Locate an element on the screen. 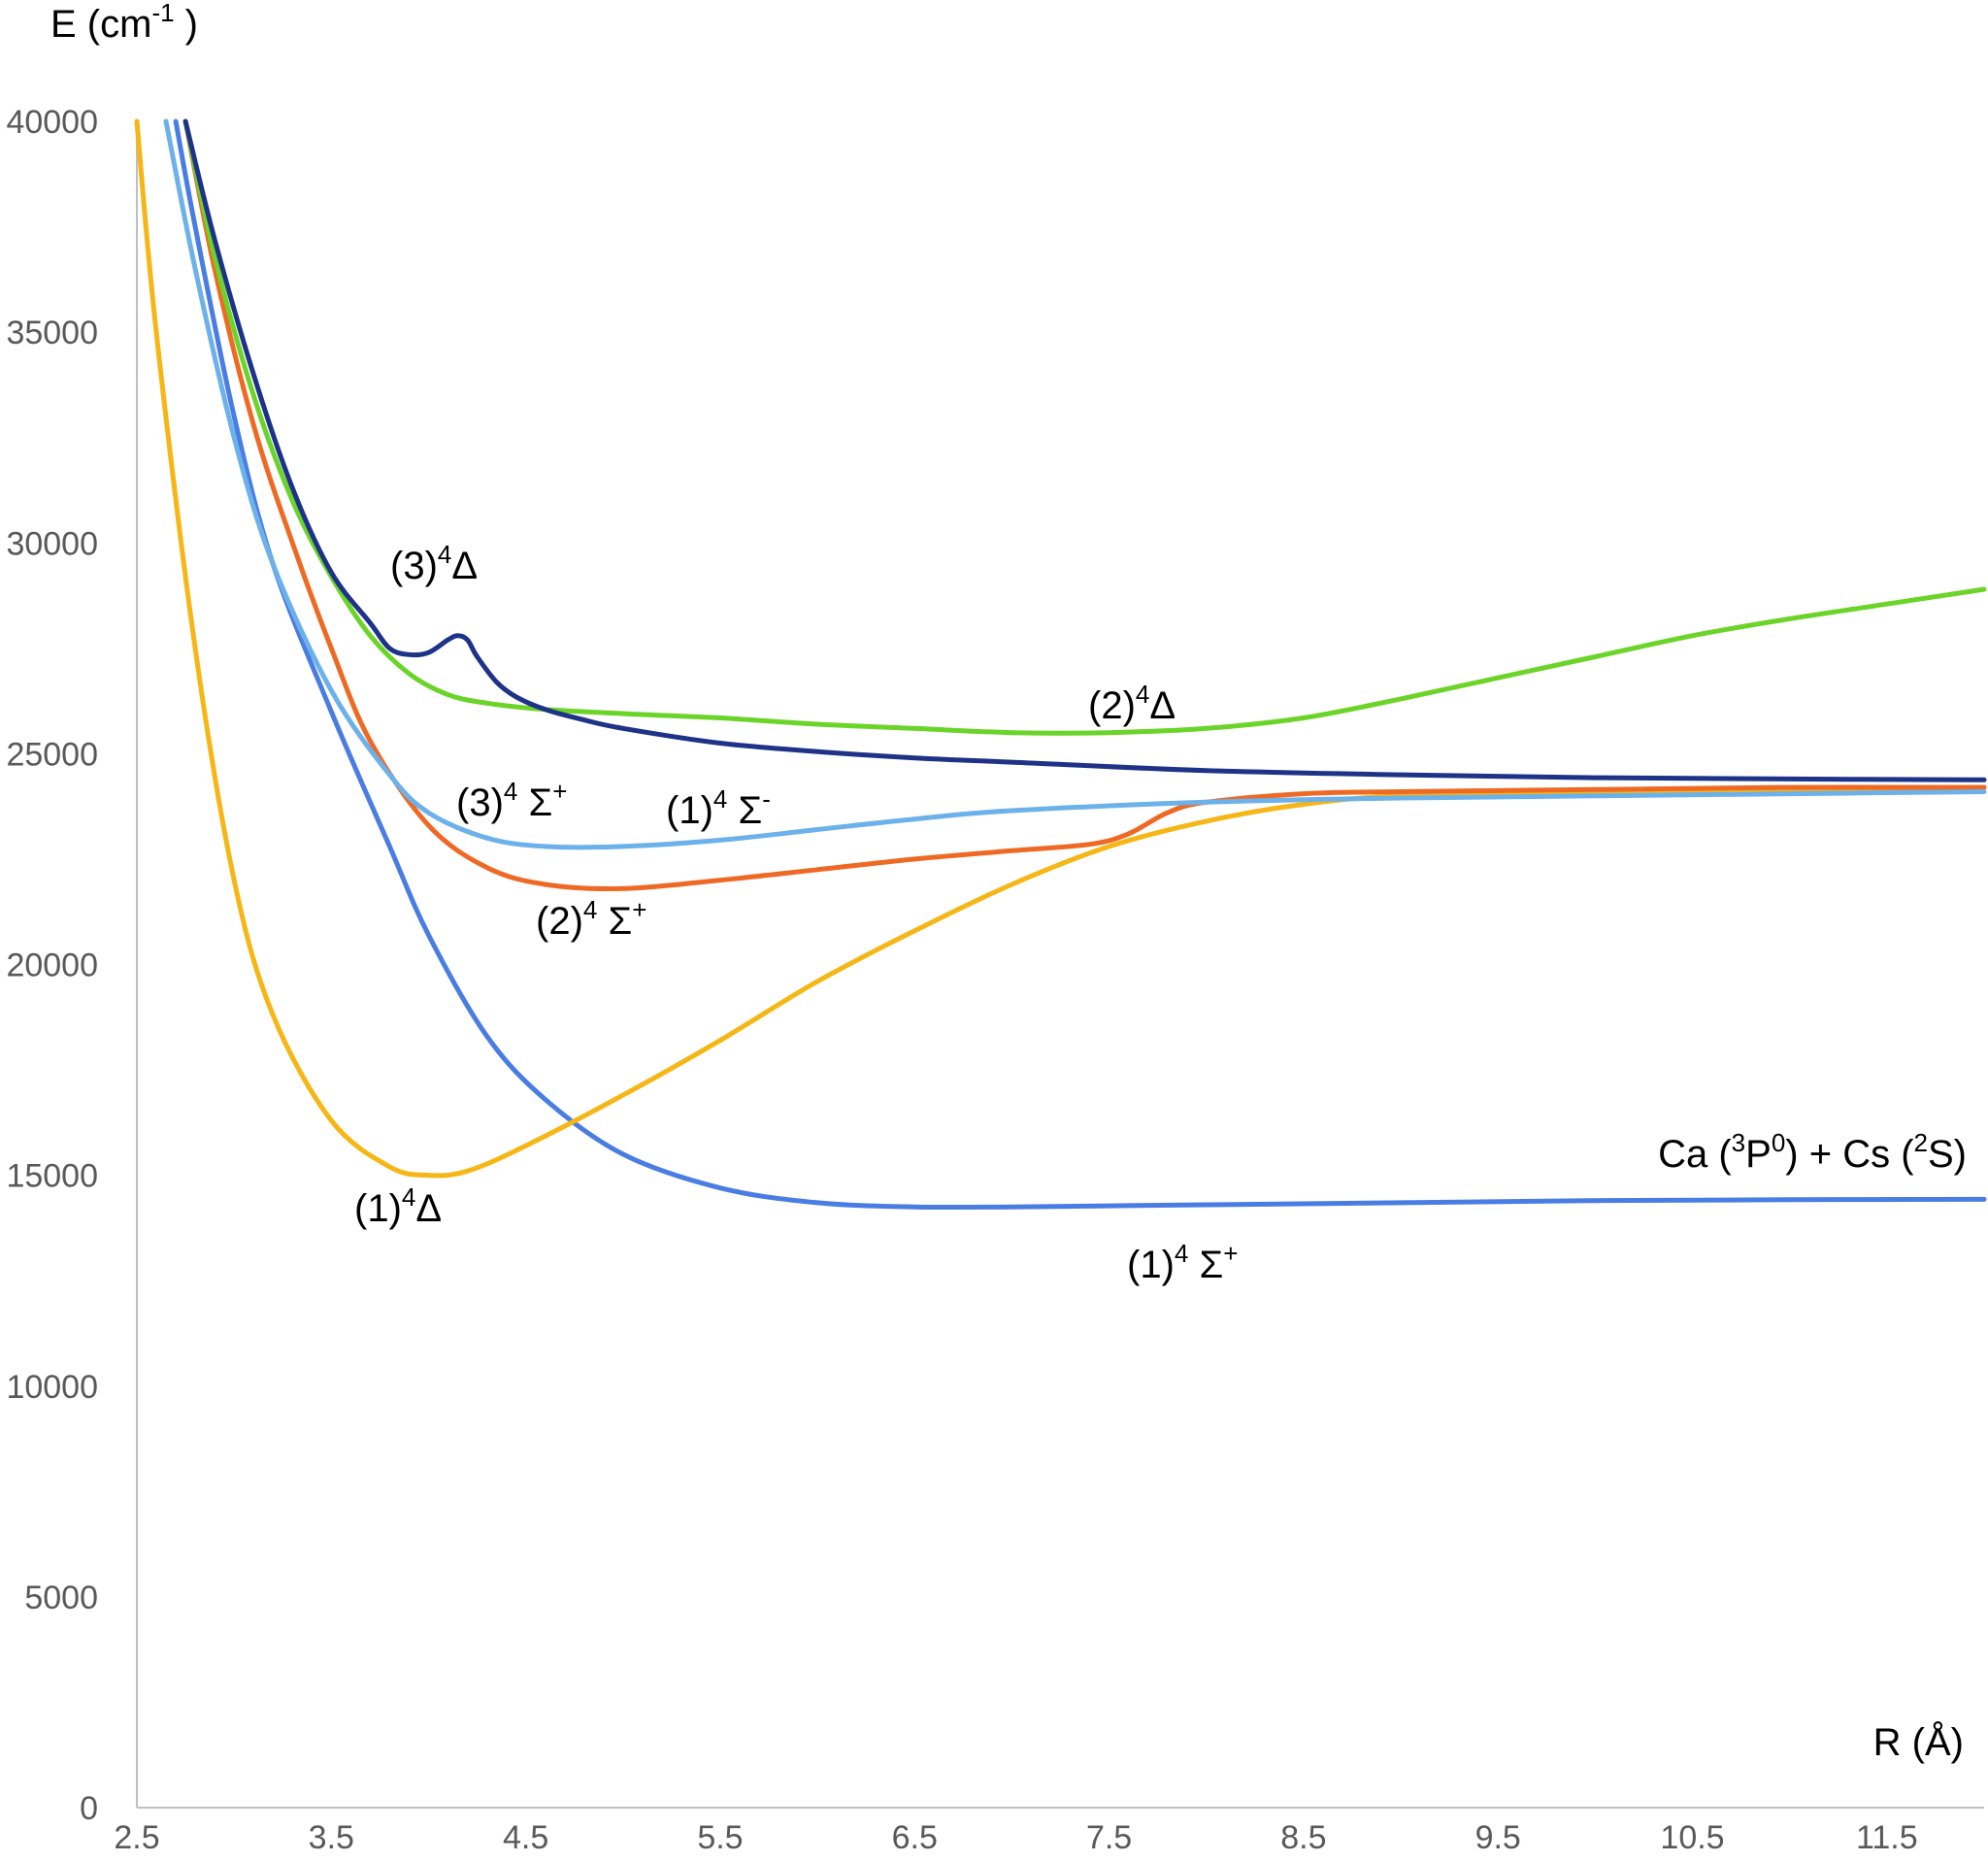 The width and height of the screenshot is (1988, 1862). x-tick-label: 2.5 is located at coordinates (136, 1837).